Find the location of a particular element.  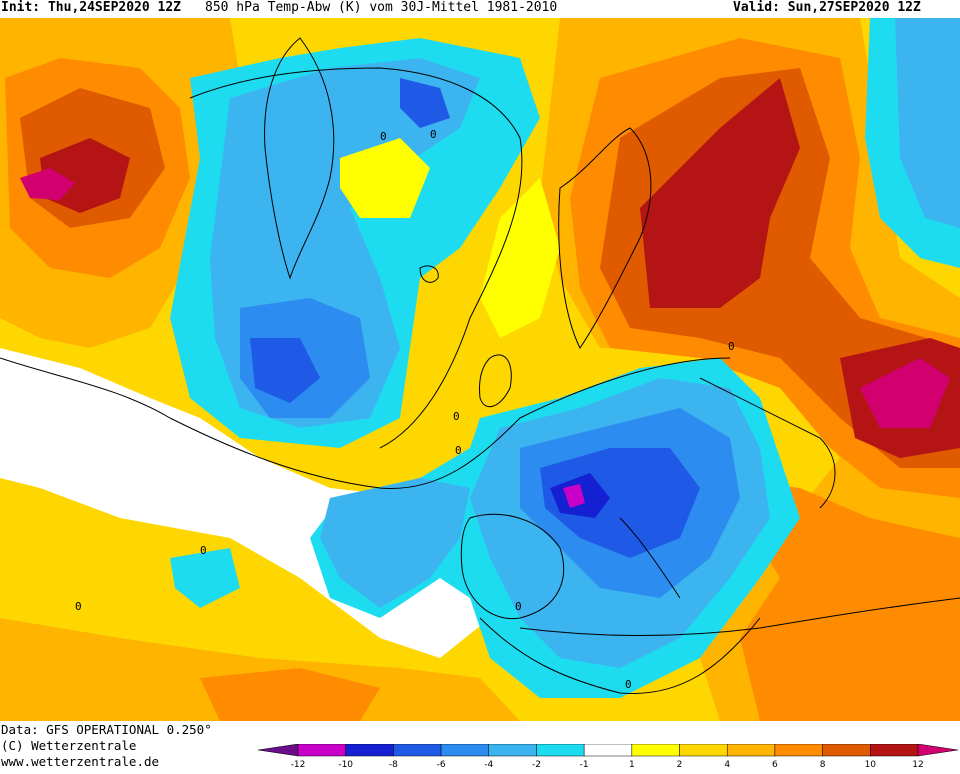

color-legend-tick-label: -8 is located at coordinates (393, 765).